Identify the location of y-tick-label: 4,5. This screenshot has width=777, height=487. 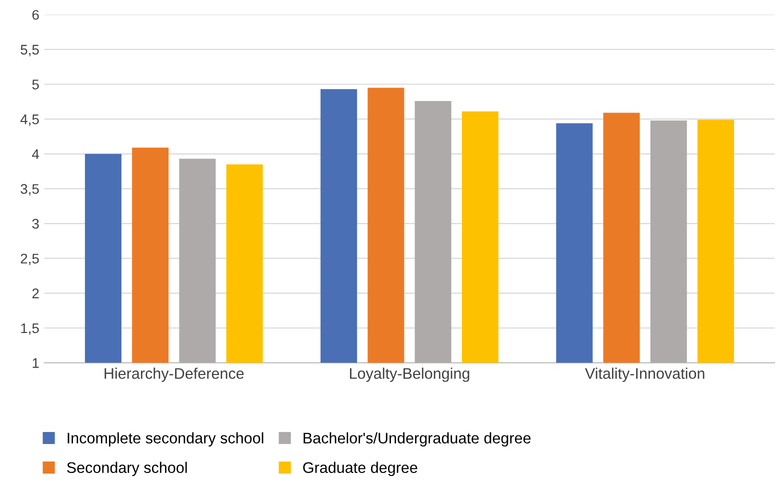
(29, 120).